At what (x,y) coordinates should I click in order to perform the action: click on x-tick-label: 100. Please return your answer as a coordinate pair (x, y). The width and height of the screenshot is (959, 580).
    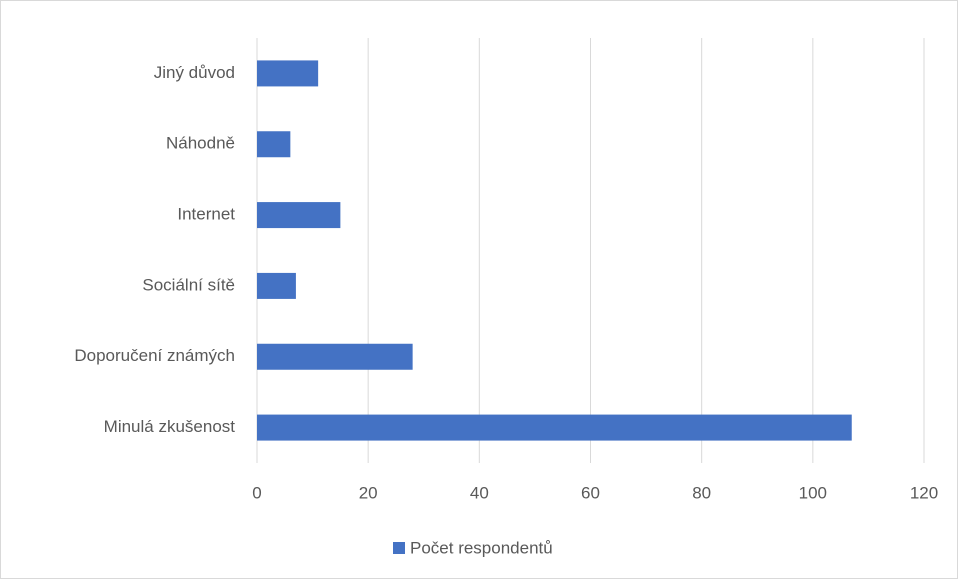
    Looking at the image, I should click on (813, 492).